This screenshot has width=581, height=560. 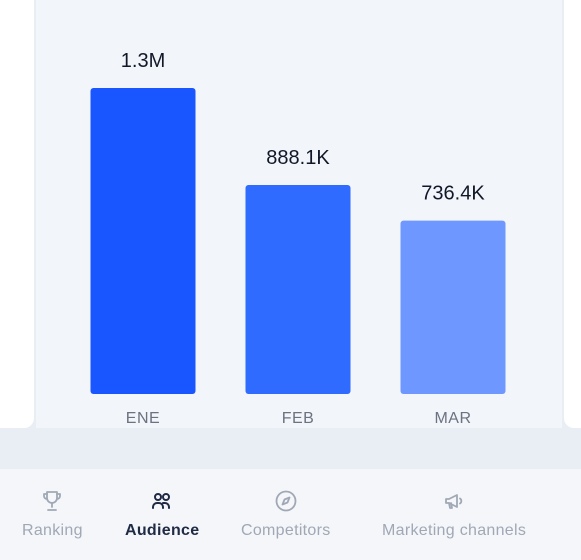 I want to click on nav-label-marketing-channels: Marketing channels, so click(x=454, y=530).